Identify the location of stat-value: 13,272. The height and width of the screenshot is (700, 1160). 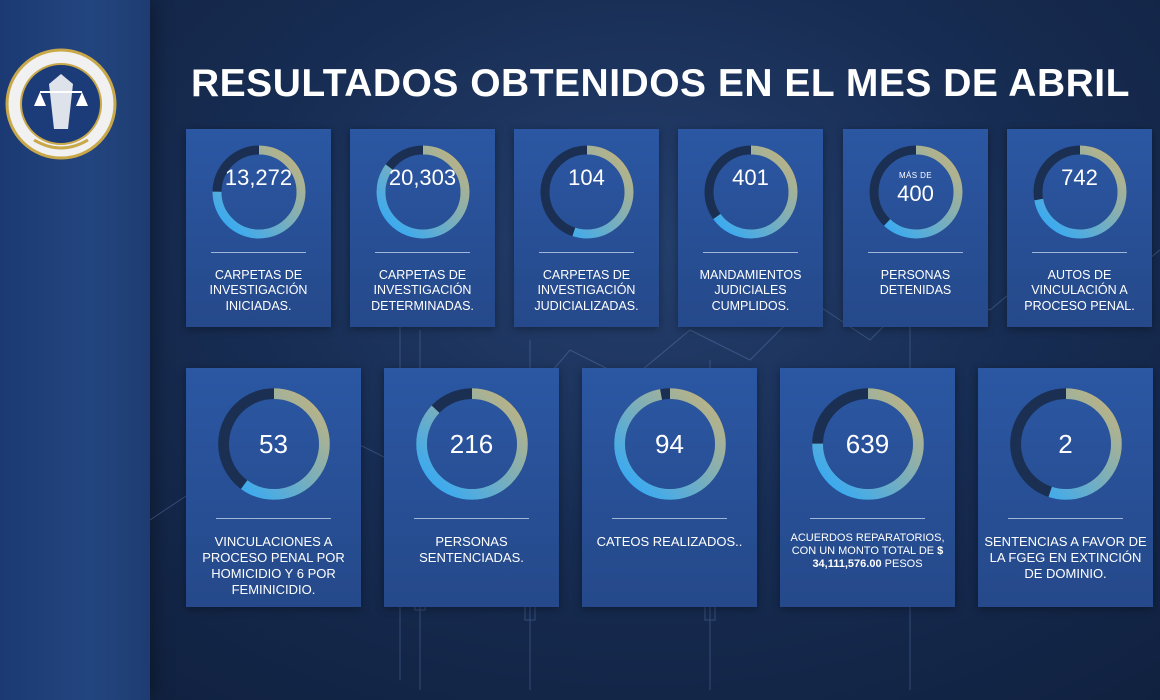
(258, 177).